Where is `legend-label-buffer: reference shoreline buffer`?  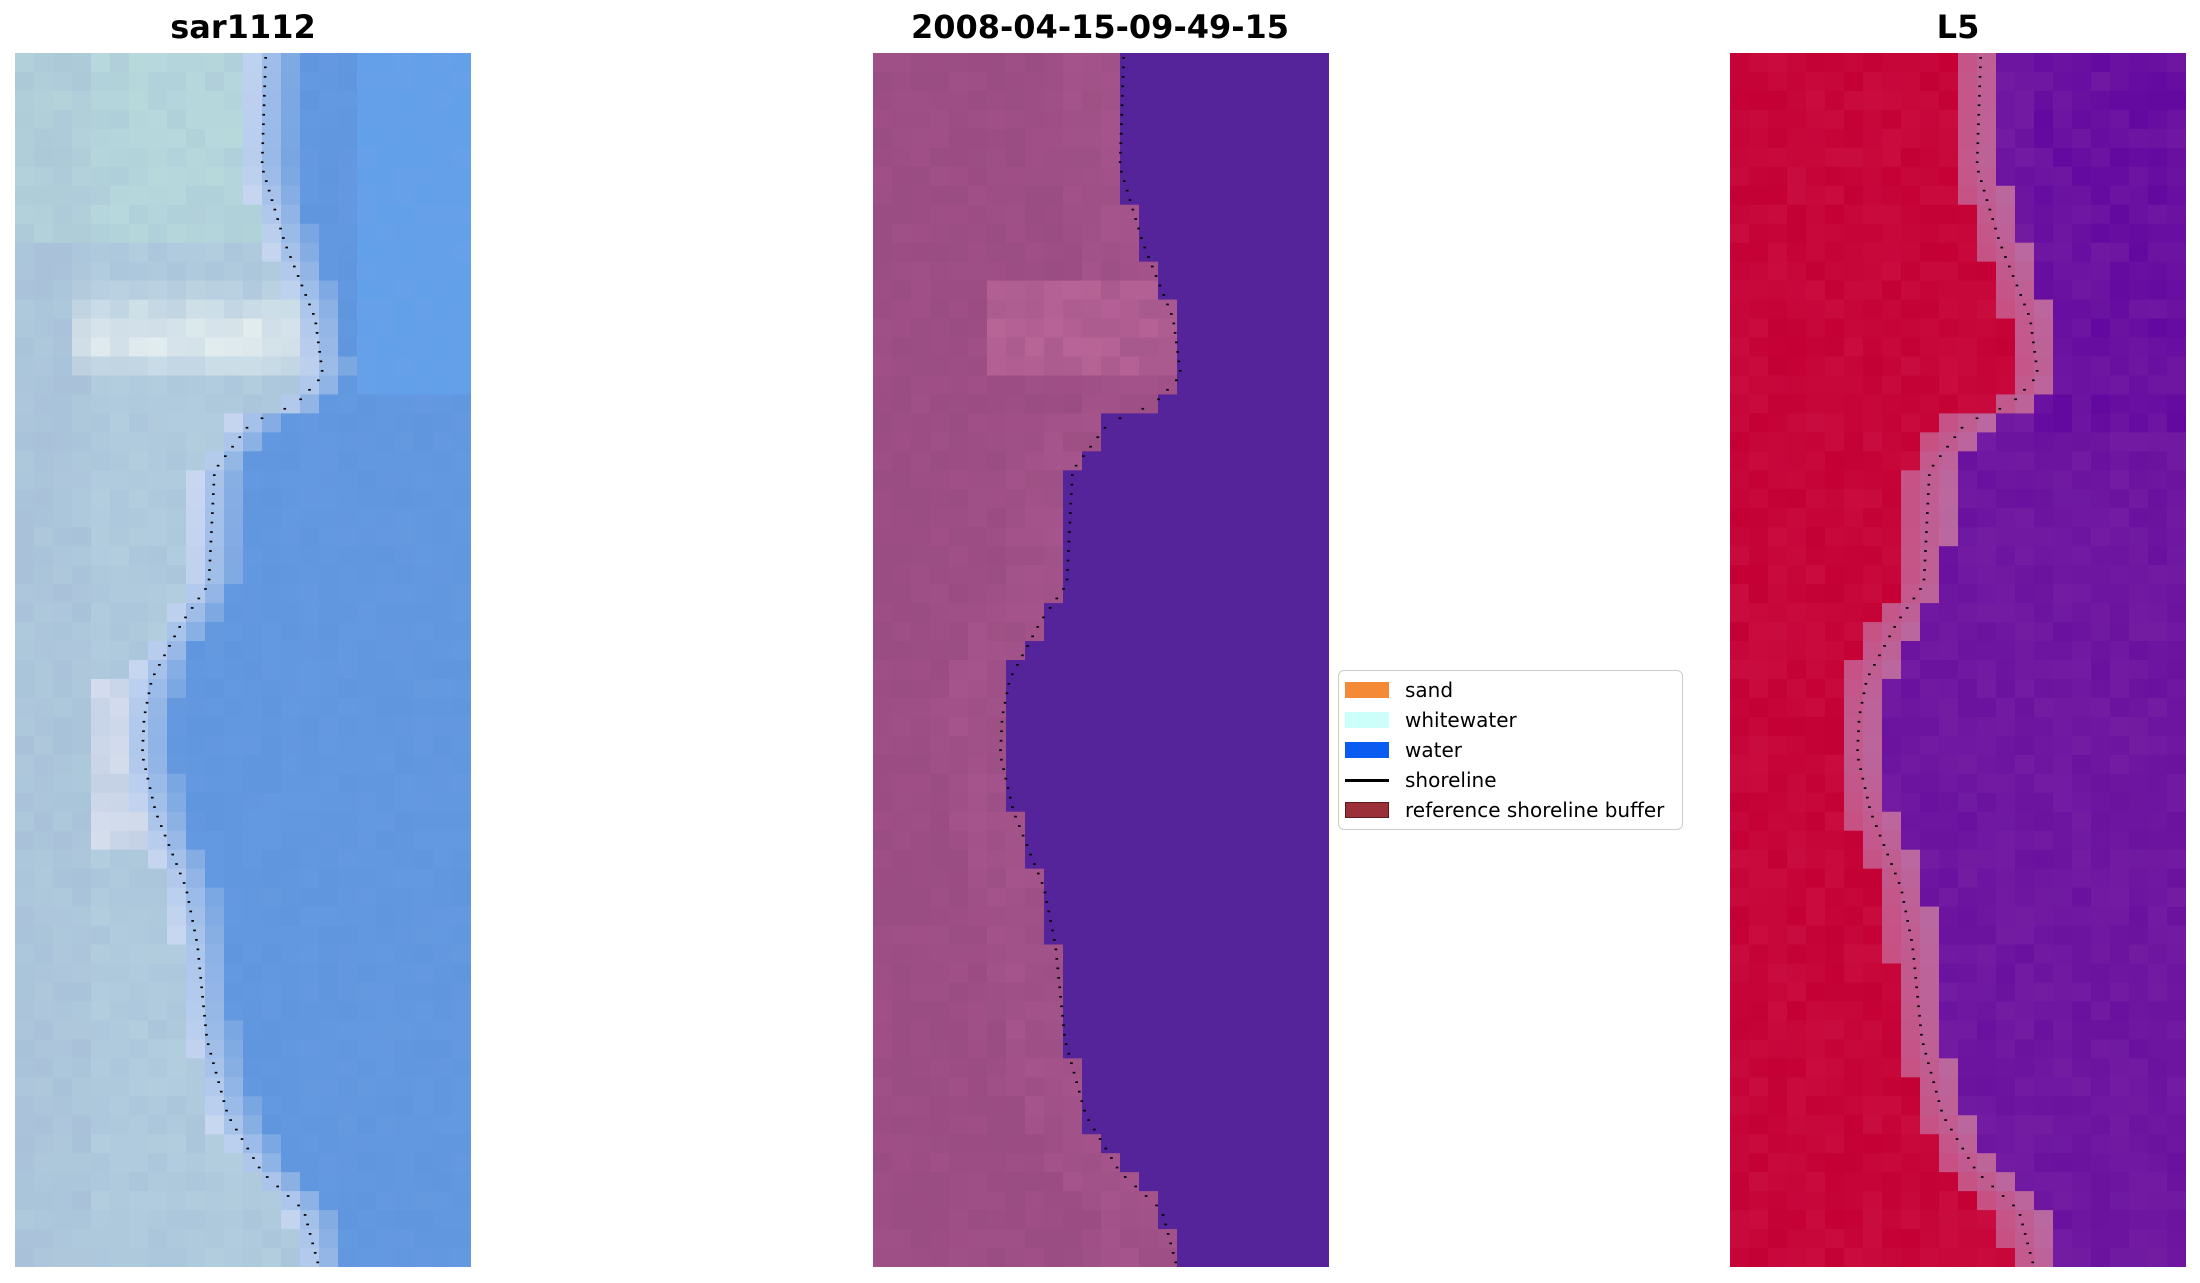 legend-label-buffer: reference shoreline buffer is located at coordinates (1535, 810).